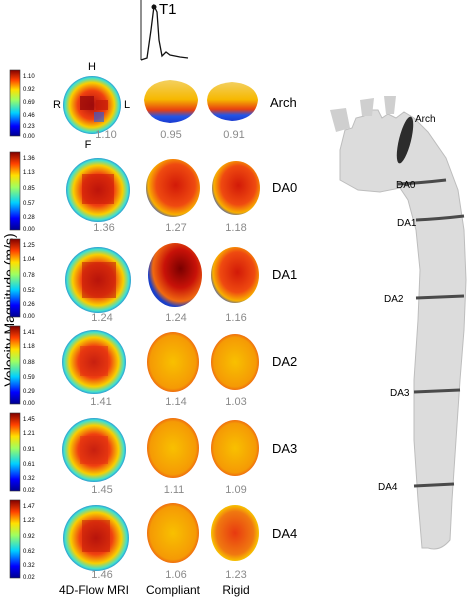  I want to click on colorbar-tick: 0.23, so click(29, 127).